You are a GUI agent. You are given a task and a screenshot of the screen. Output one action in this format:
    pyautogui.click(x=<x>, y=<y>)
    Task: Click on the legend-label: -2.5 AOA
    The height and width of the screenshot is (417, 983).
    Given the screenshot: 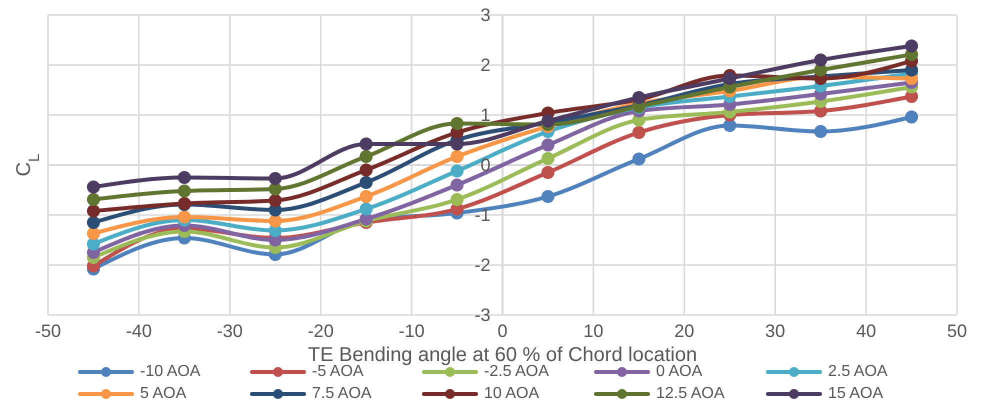 What is the action you would take?
    pyautogui.click(x=516, y=372)
    